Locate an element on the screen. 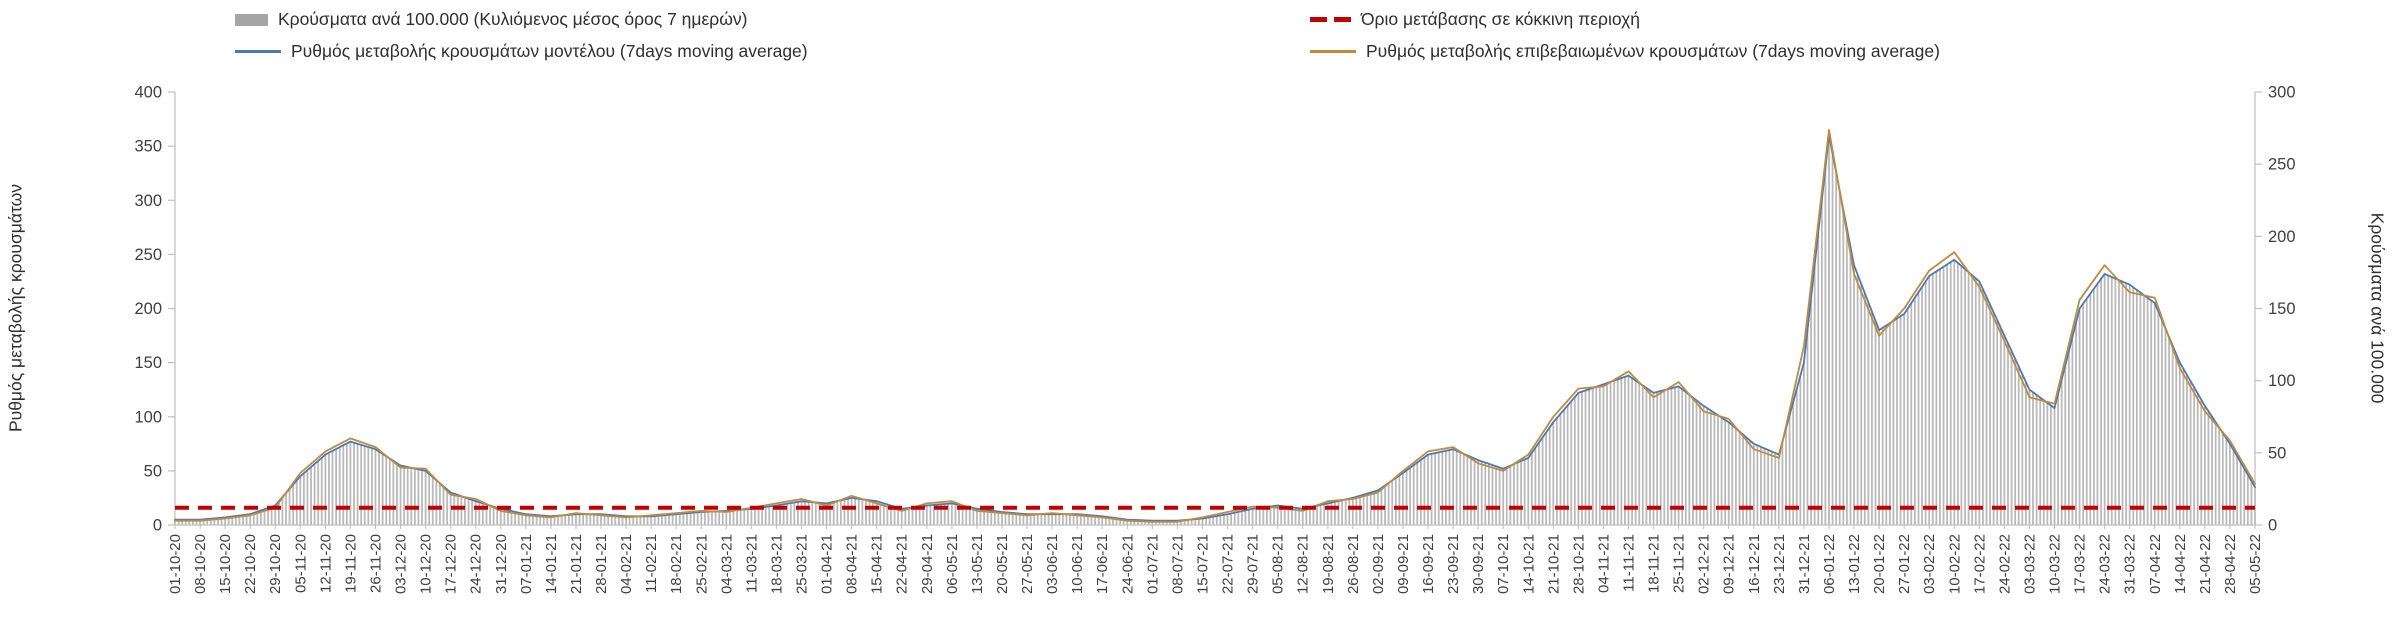 This screenshot has width=2401, height=621. svg-text: 31-12-20 is located at coordinates (501, 564).